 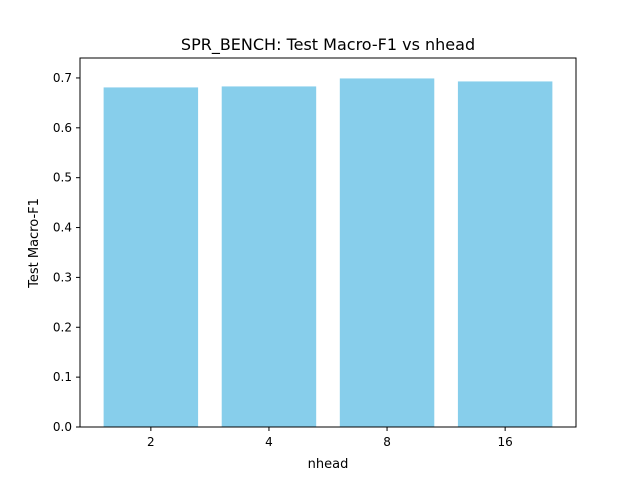 What do you see at coordinates (269, 442) in the screenshot?
I see `x-tick-label-4: 4` at bounding box center [269, 442].